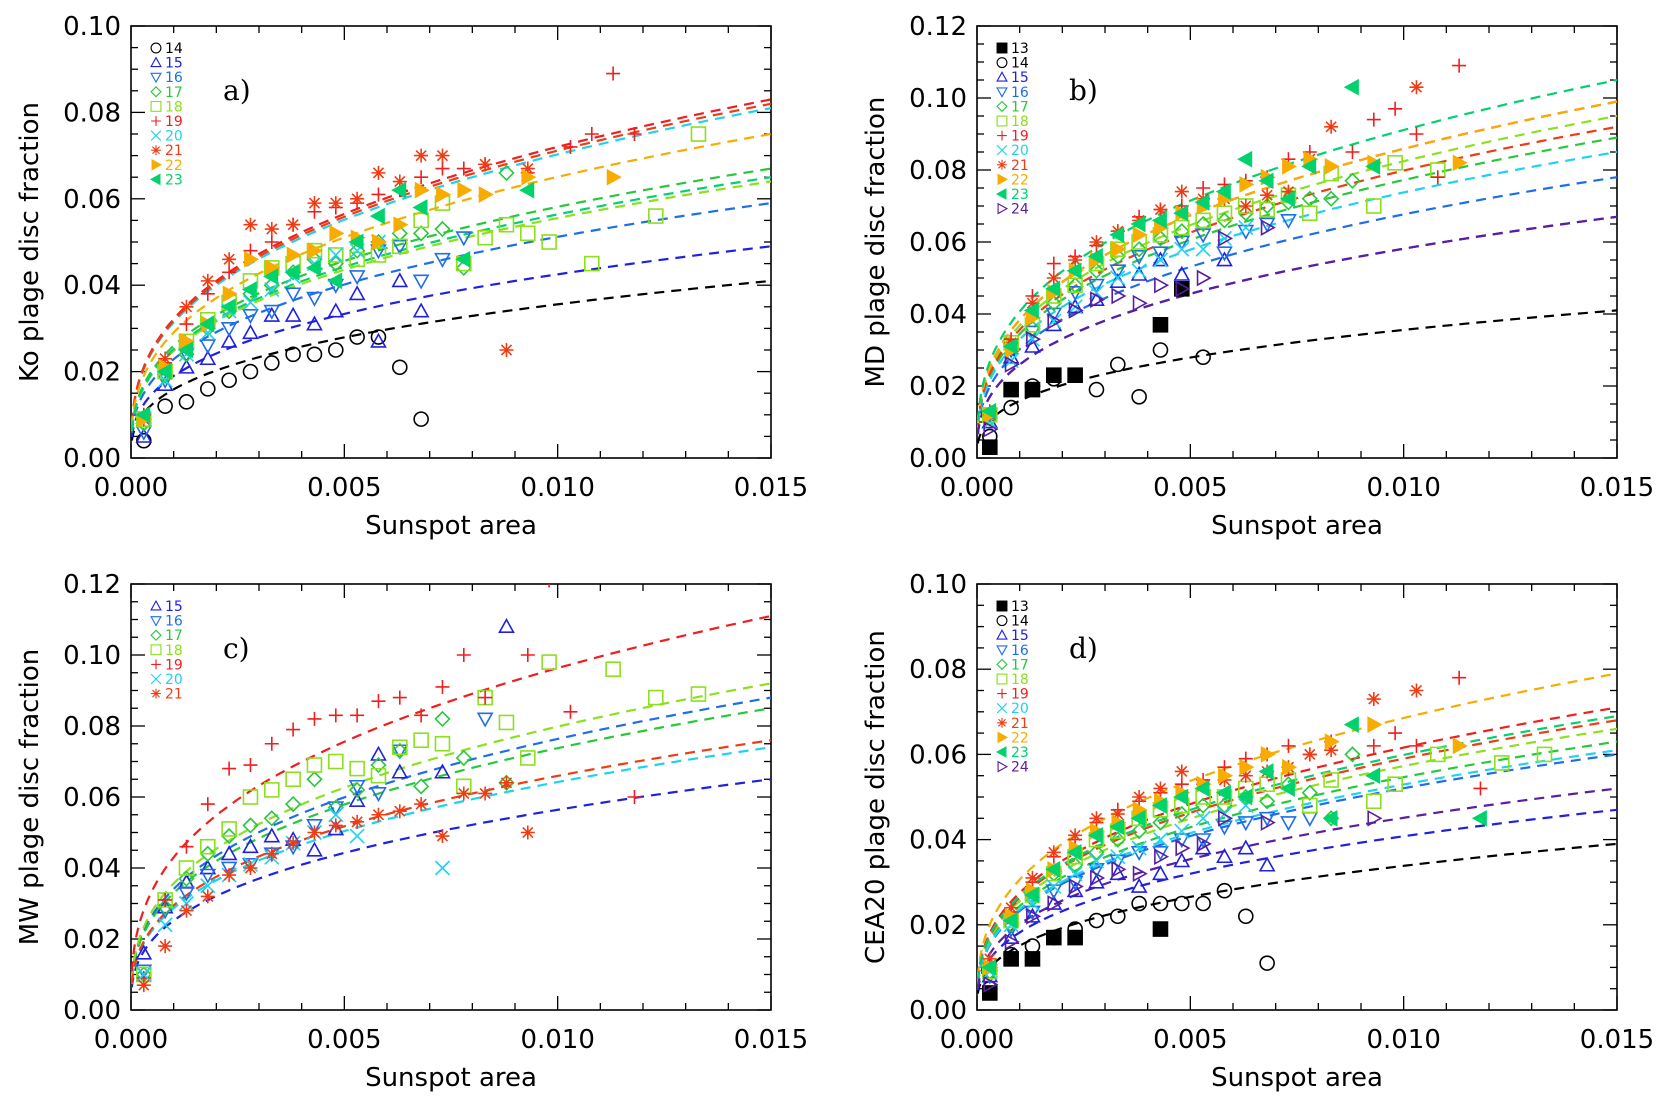 The height and width of the screenshot is (1115, 1663). Describe the element at coordinates (1020, 78) in the screenshot. I see `legend-label-15: 15` at that location.